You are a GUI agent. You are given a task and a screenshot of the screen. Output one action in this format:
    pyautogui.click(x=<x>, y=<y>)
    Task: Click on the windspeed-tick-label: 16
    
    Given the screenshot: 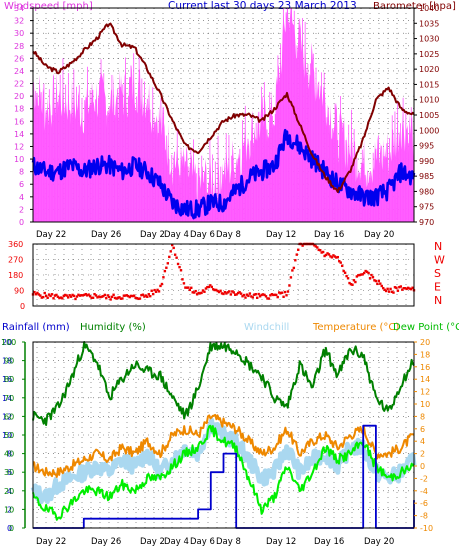 What is the action you would take?
    pyautogui.click(x=19, y=121)
    